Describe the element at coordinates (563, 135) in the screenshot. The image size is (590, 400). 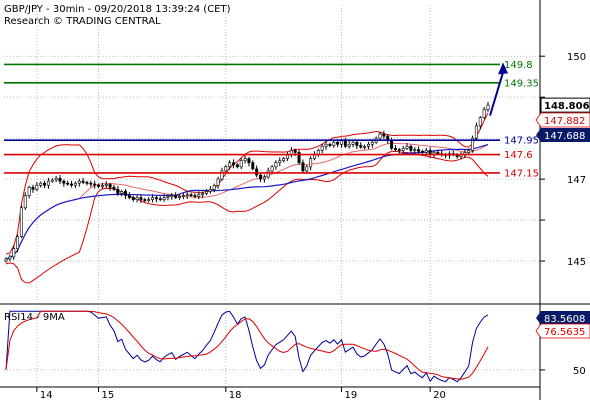
I see `moving-average-box` at that location.